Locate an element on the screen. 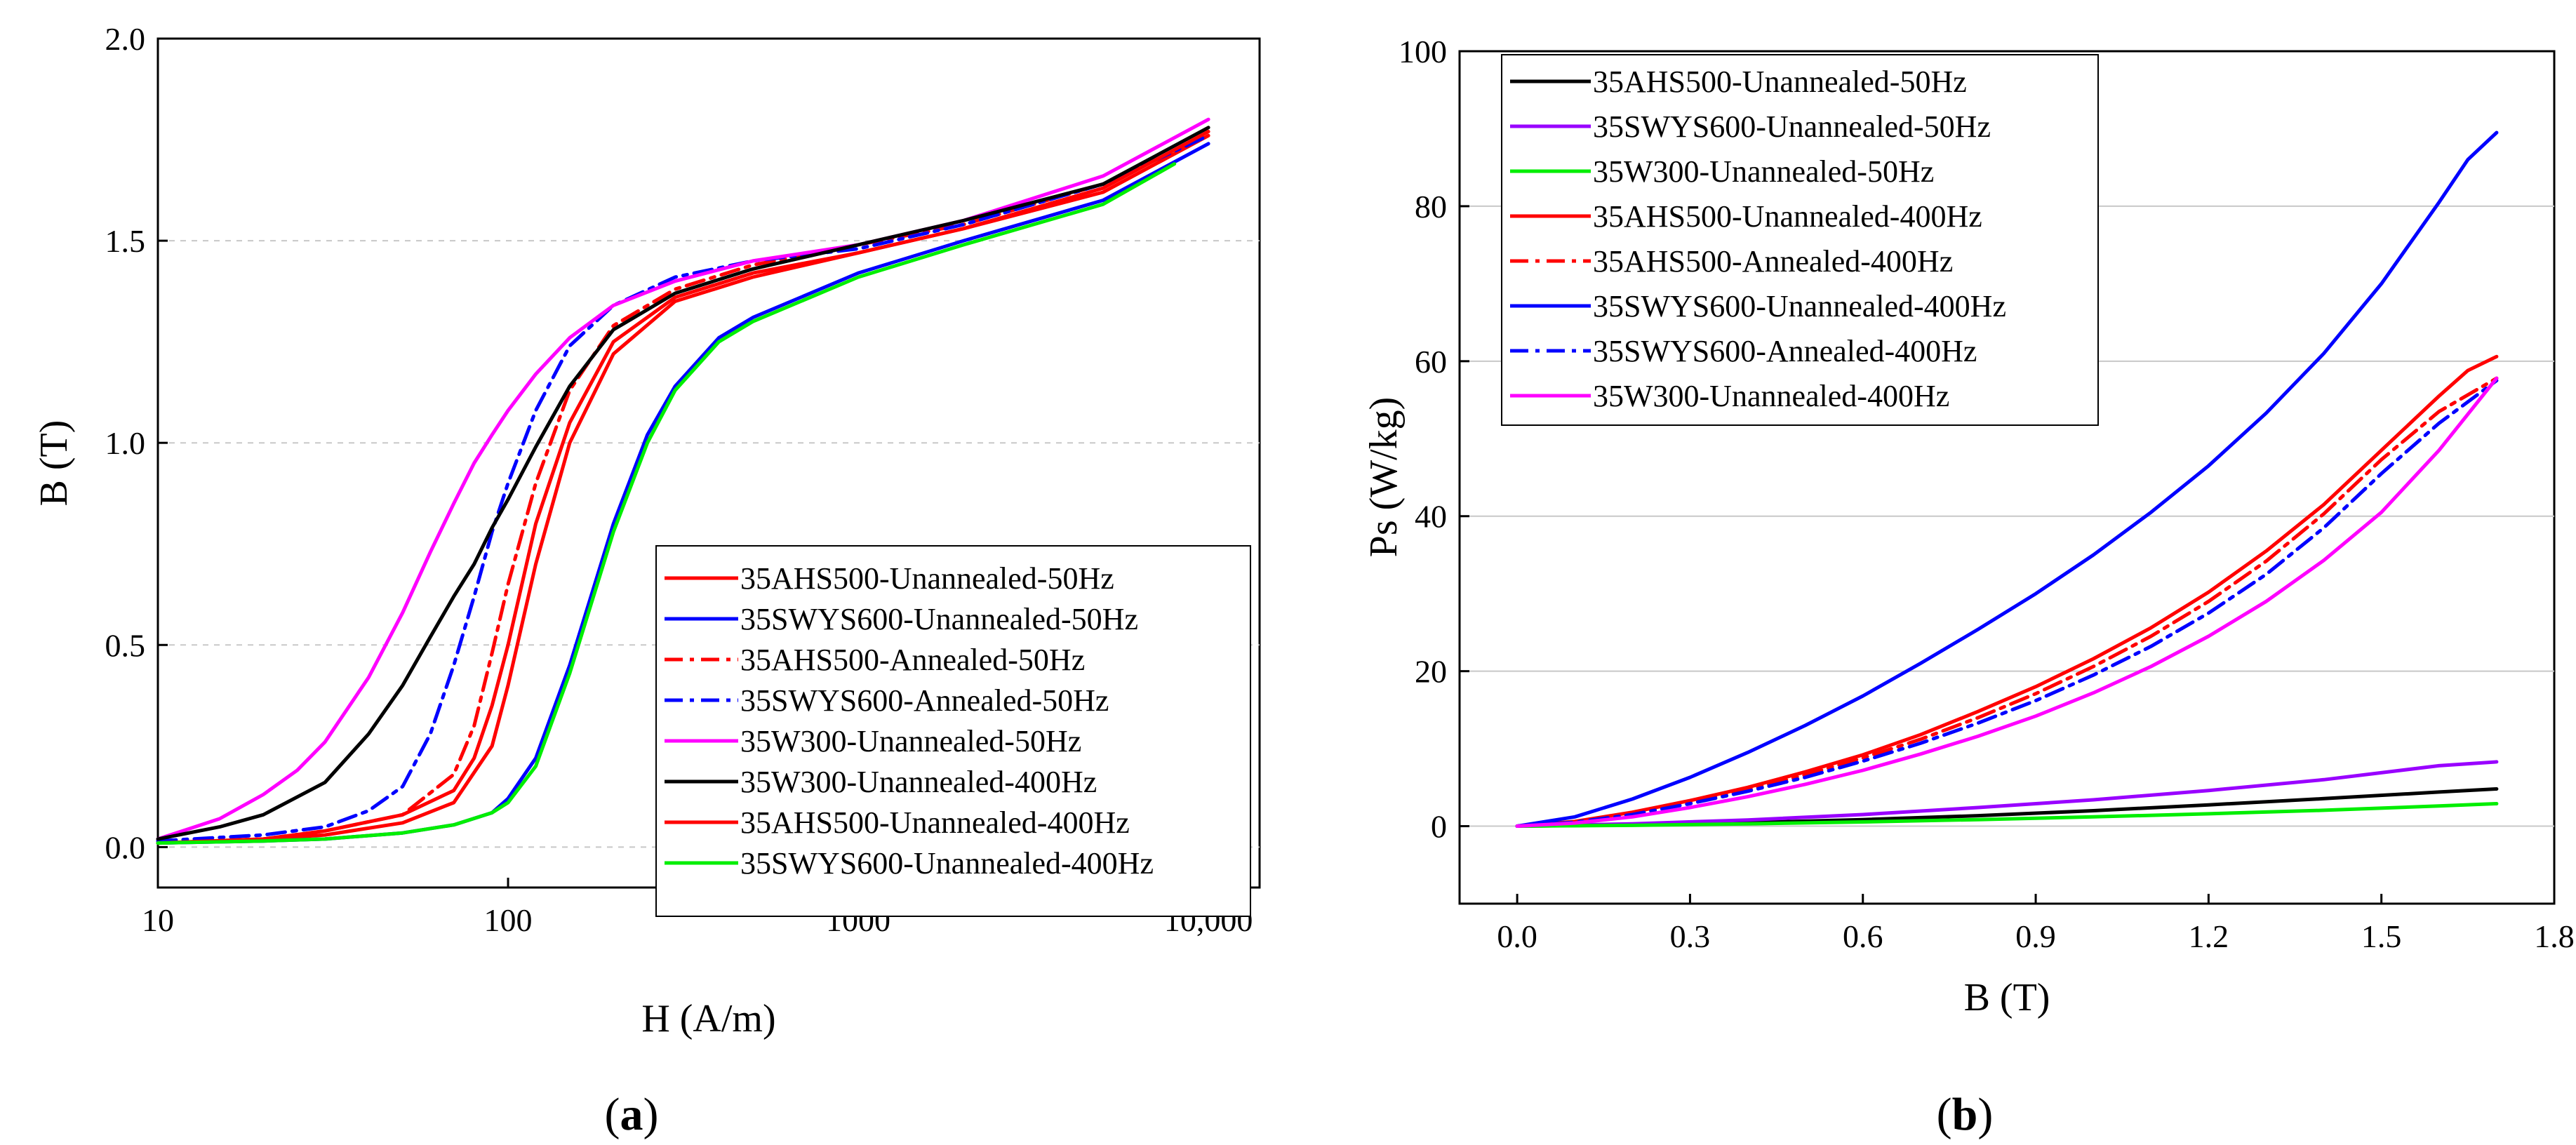 The image size is (2576, 1145). y-tick-label: 0 is located at coordinates (1439, 827).